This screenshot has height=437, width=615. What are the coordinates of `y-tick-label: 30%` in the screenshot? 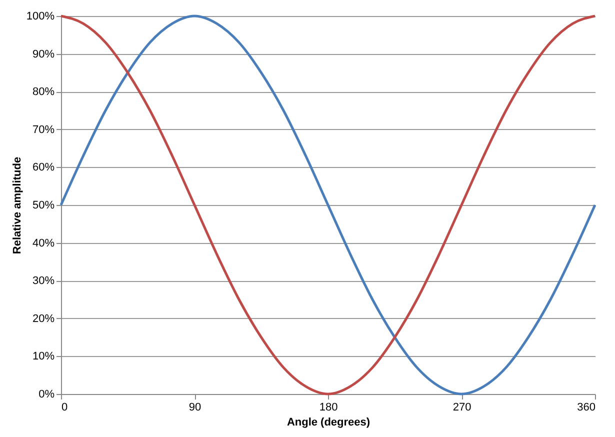 It's located at (43, 281).